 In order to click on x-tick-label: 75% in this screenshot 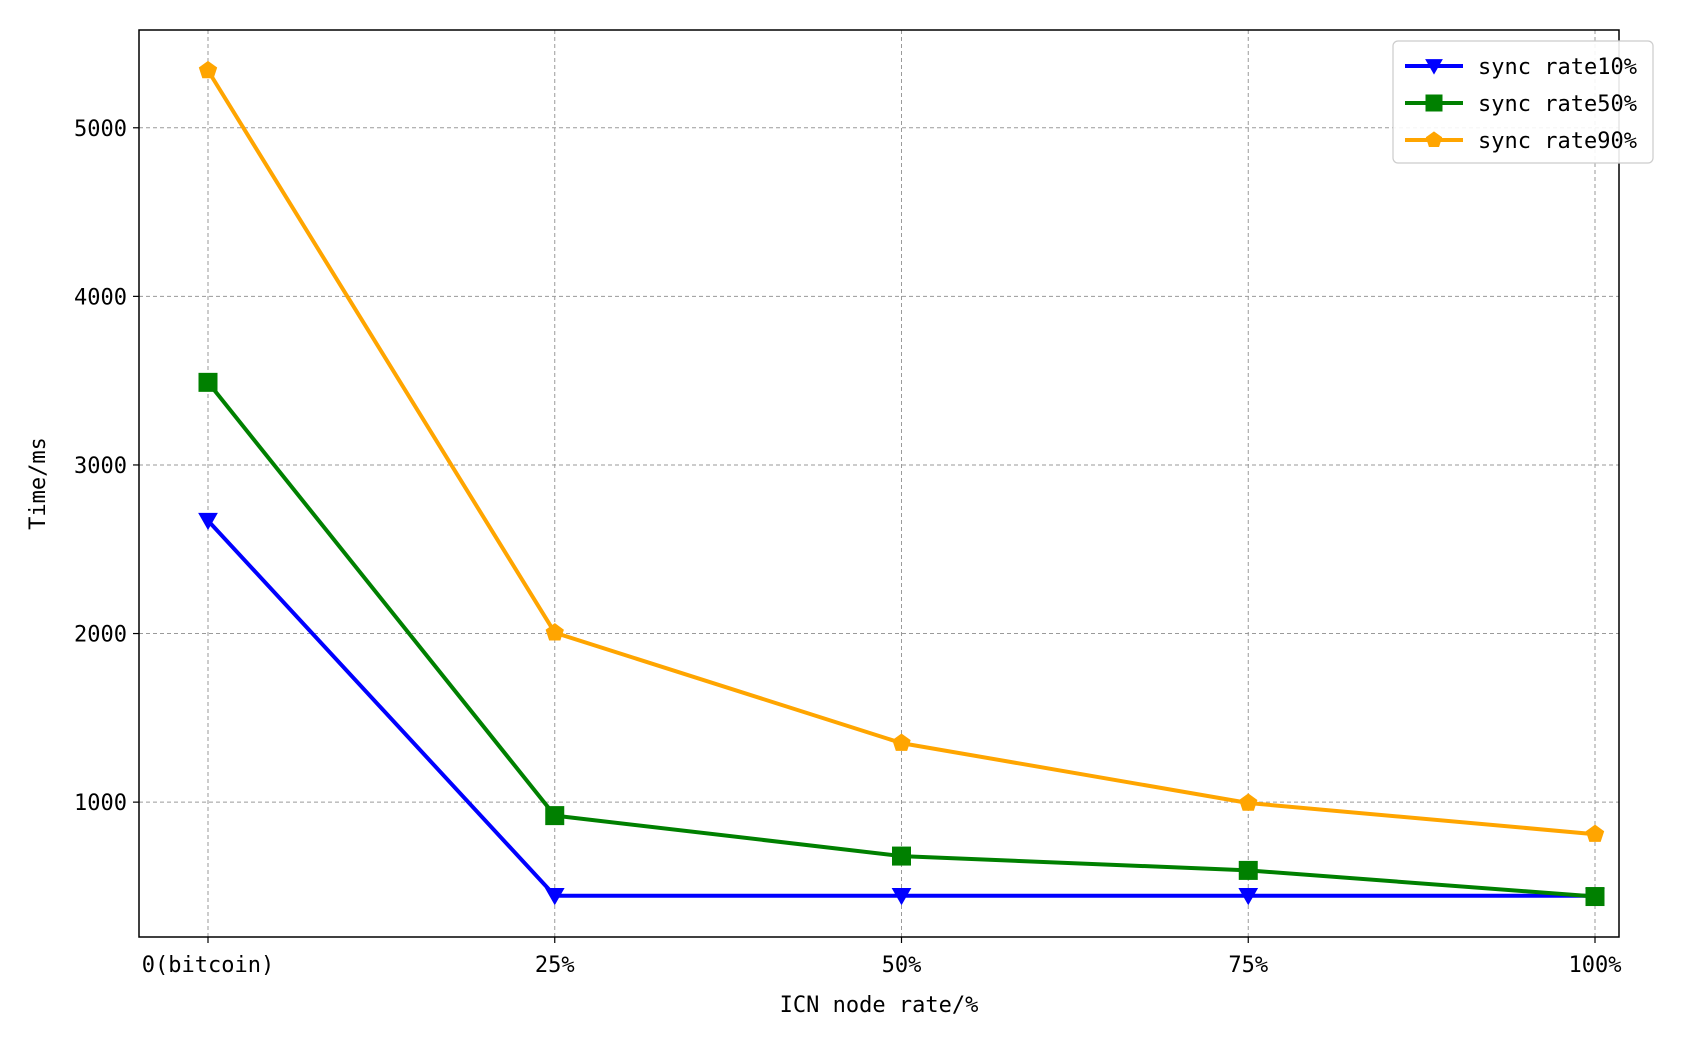, I will do `click(1248, 965)`.